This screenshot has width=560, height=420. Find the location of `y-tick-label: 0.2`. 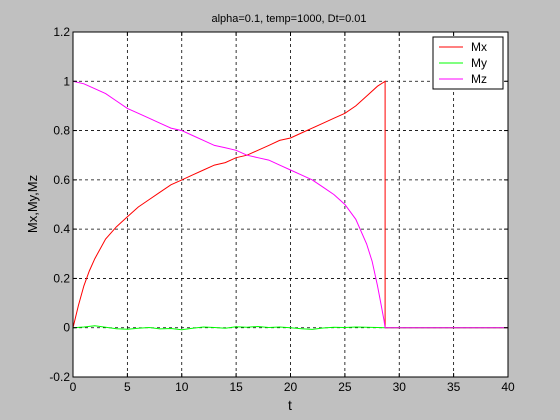

y-tick-label: 0.2 is located at coordinates (61, 278).